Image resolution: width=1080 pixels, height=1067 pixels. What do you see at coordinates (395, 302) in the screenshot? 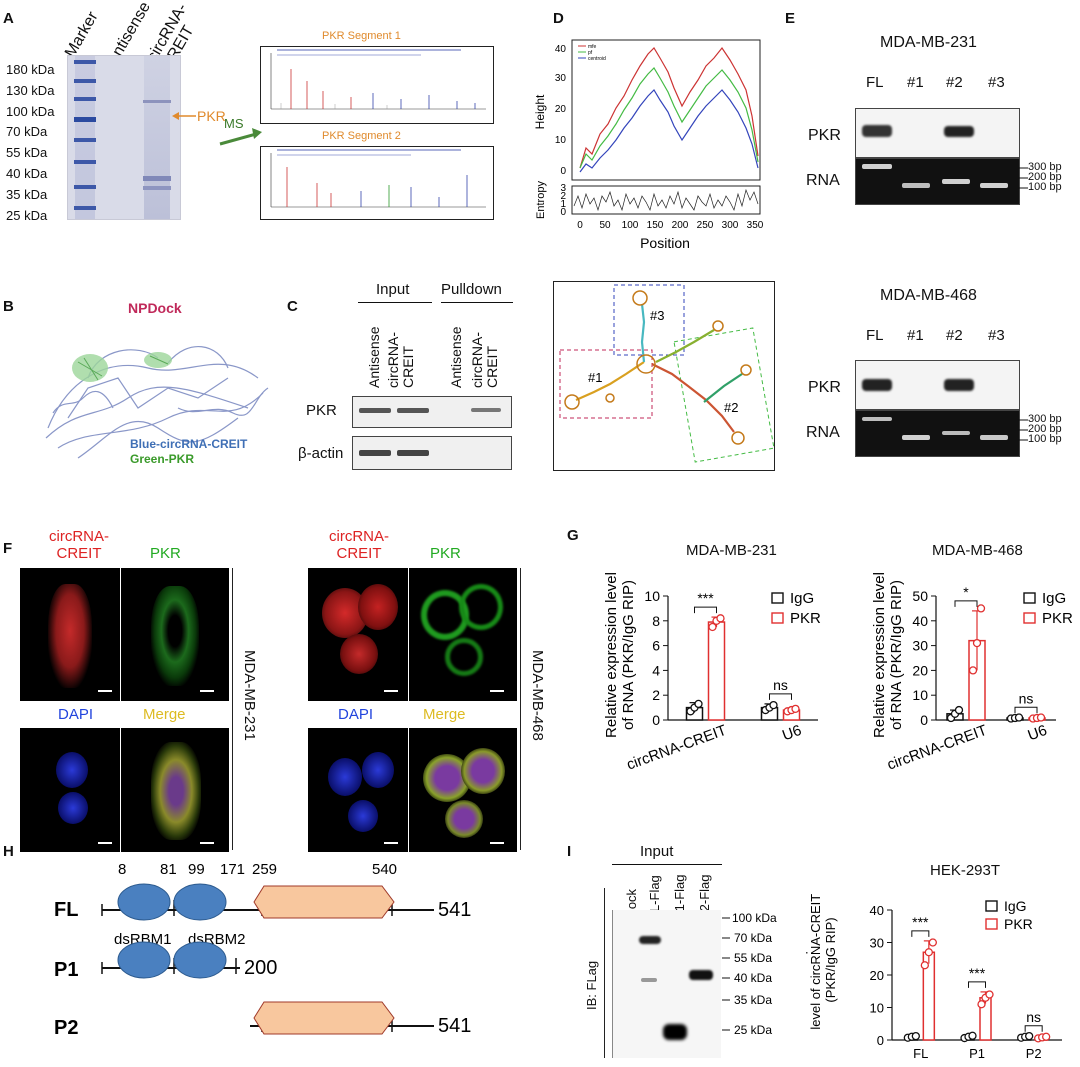
I see `input-underline` at bounding box center [395, 302].